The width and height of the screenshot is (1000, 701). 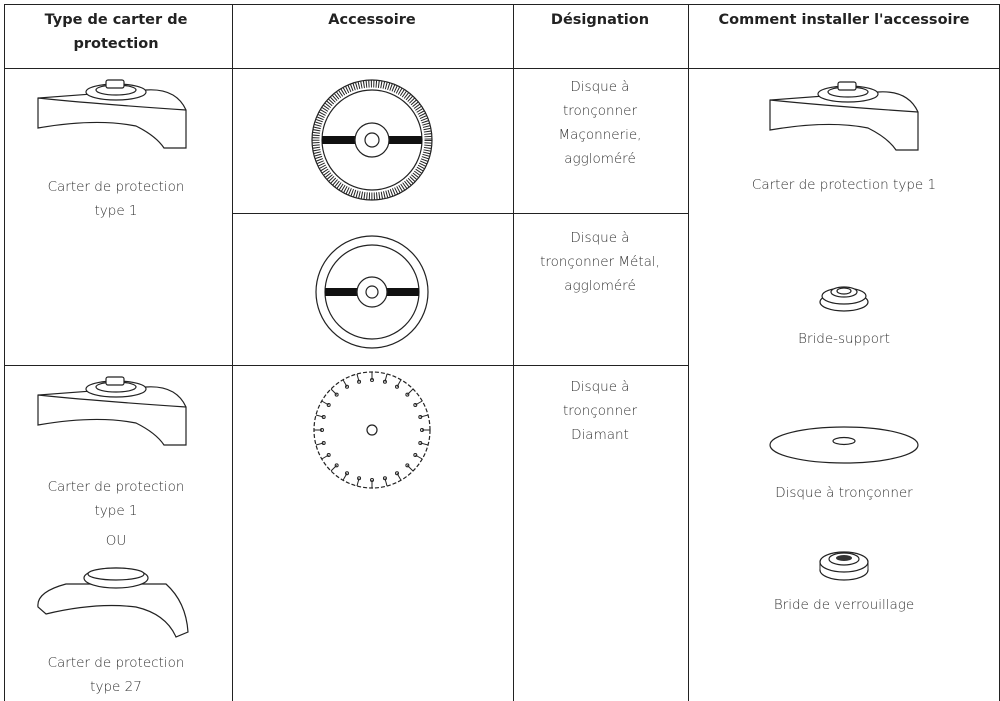 What do you see at coordinates (372, 430) in the screenshot?
I see `diamond-disc-icon` at bounding box center [372, 430].